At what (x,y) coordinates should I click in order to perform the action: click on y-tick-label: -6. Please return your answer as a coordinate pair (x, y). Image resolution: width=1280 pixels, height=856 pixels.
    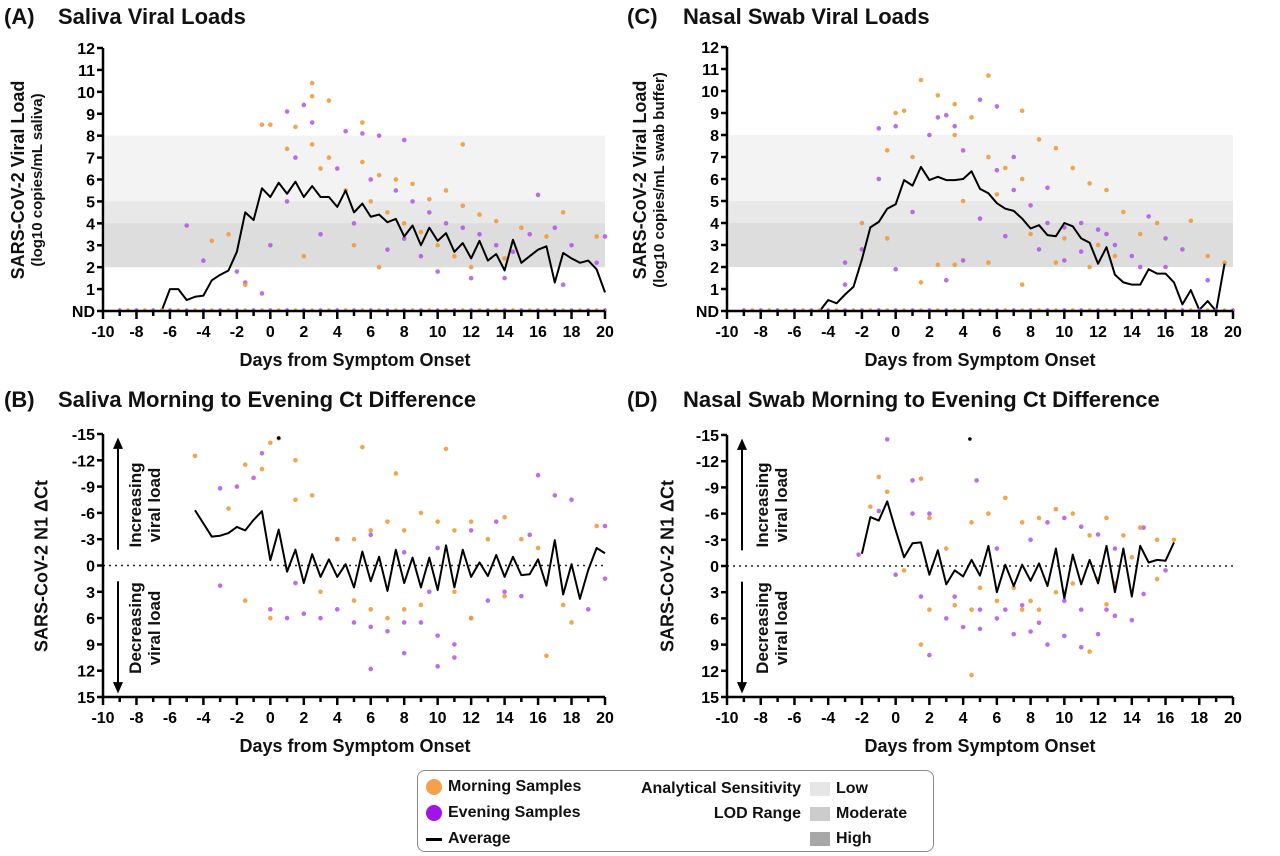
    Looking at the image, I should click on (88, 514).